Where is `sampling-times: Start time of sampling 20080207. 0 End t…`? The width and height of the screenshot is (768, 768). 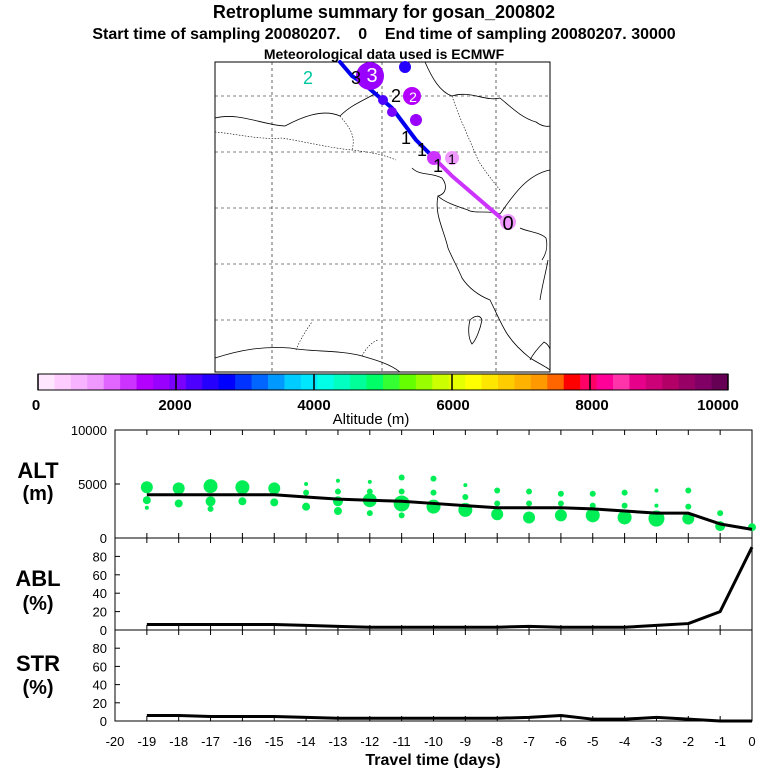
sampling-times: Start time of sampling 20080207. 0 End t… is located at coordinates (384, 35).